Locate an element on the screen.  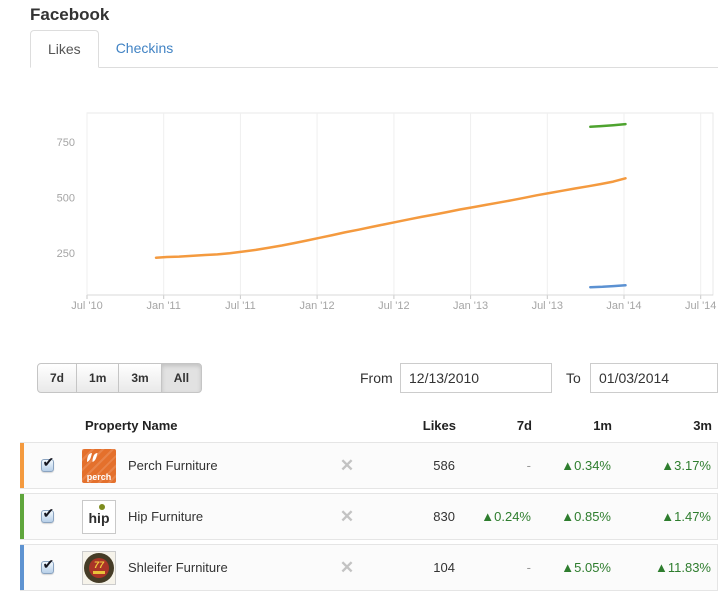
page-title: Facebook is located at coordinates (70, 14).